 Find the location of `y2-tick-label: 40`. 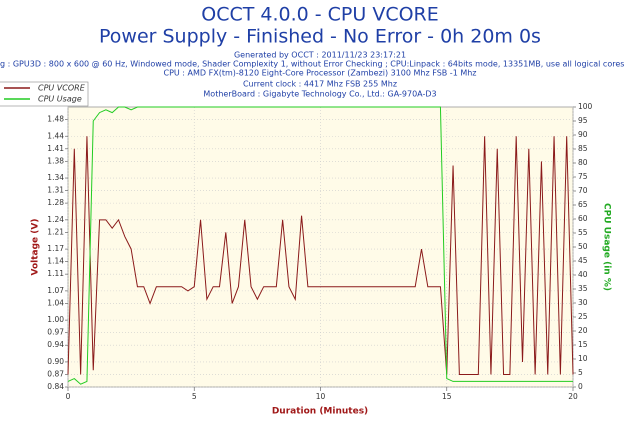

y2-tick-label: 40 is located at coordinates (583, 274).